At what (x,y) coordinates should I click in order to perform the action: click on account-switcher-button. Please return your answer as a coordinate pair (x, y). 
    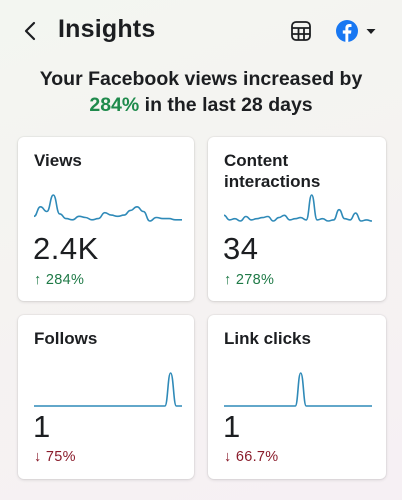
    Looking at the image, I should click on (357, 31).